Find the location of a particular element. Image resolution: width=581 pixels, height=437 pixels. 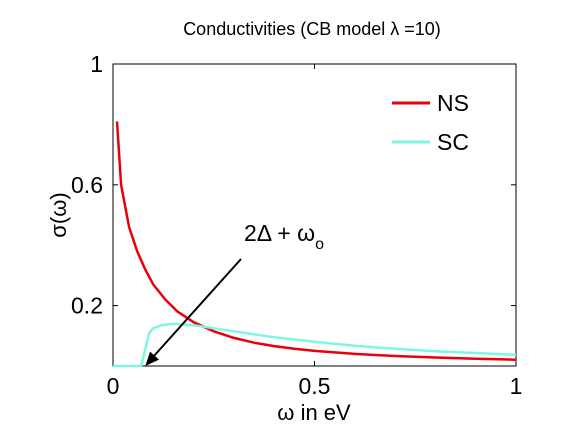

y-tick-label: 0.2 is located at coordinates (87, 306).